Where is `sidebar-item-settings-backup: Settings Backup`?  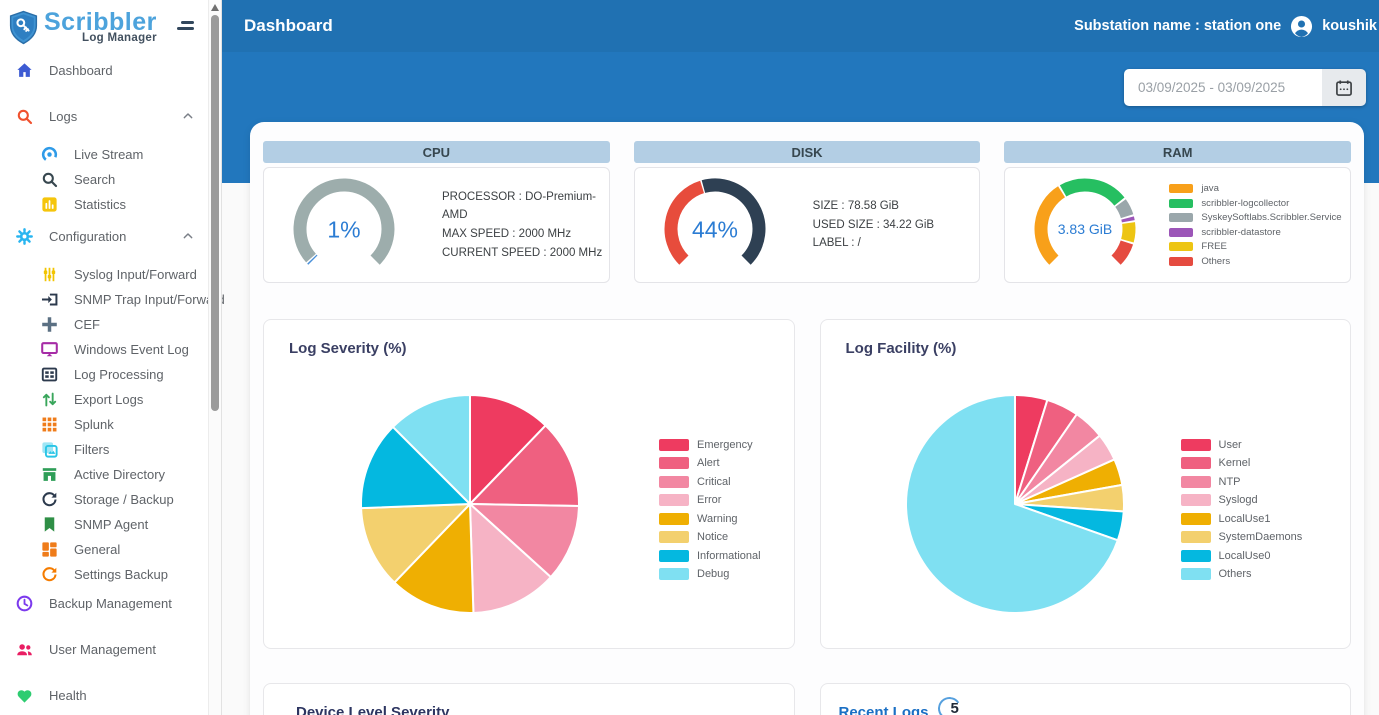
sidebar-item-settings-backup: Settings Backup is located at coordinates (104, 574).